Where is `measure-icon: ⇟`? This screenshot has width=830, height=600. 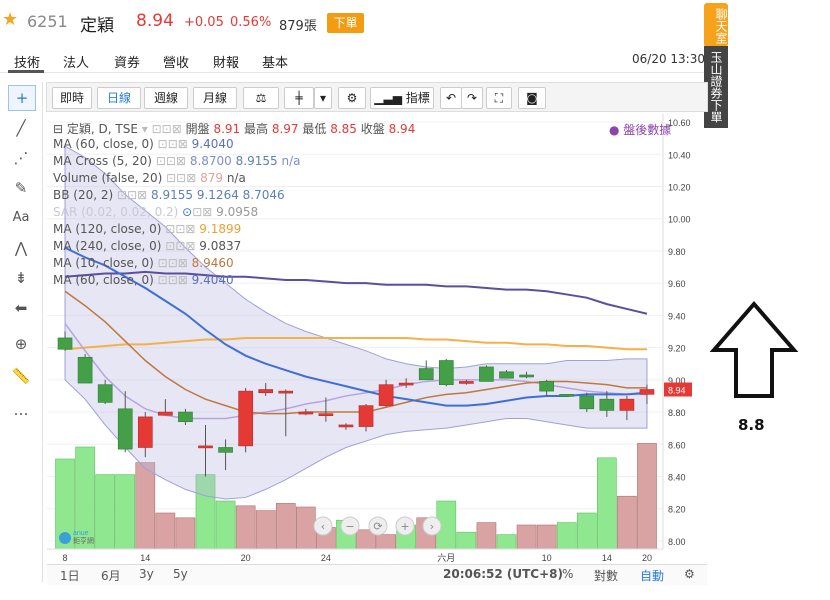 measure-icon: ⇟ is located at coordinates (21, 278).